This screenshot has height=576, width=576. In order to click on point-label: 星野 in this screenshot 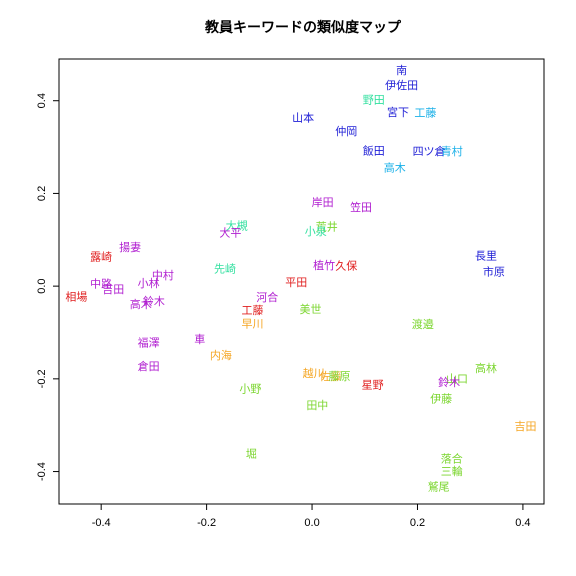, I will do `click(373, 384)`.